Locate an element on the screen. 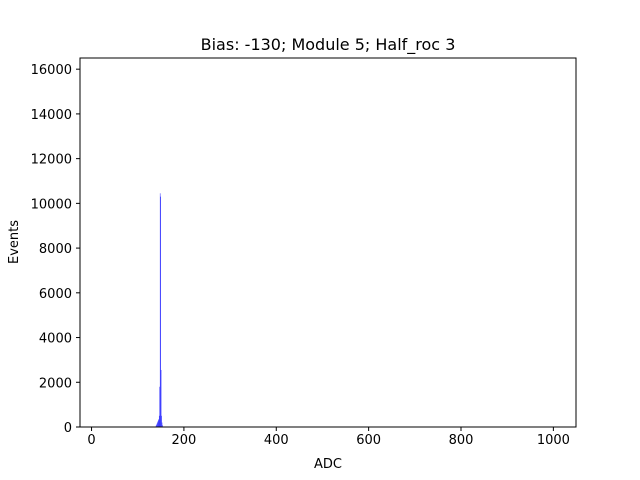 The width and height of the screenshot is (640, 480). x-tick-label: 800 is located at coordinates (461, 440).